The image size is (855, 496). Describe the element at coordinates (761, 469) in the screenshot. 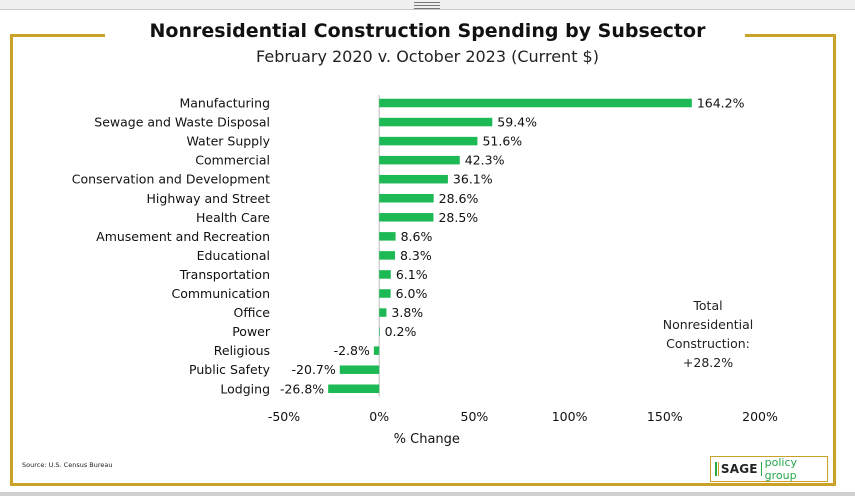

I see `logo-divider` at that location.